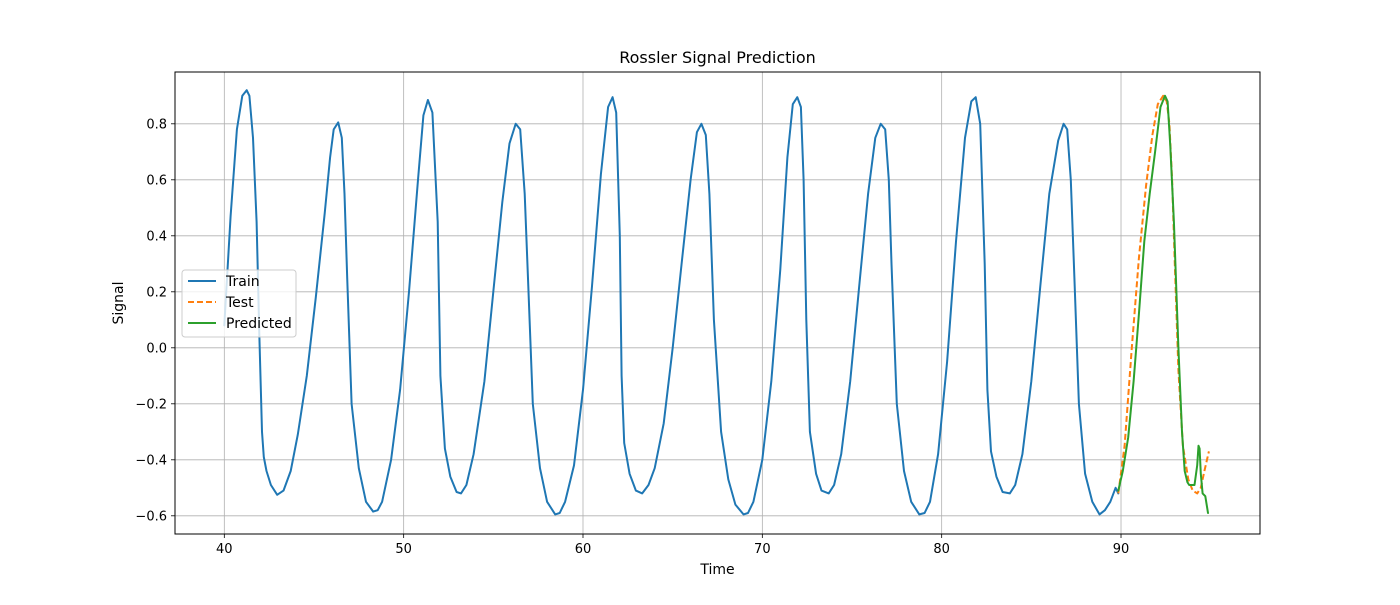 This screenshot has height=605, width=1400. I want to click on y-tick-label: 0.0, so click(156, 348).